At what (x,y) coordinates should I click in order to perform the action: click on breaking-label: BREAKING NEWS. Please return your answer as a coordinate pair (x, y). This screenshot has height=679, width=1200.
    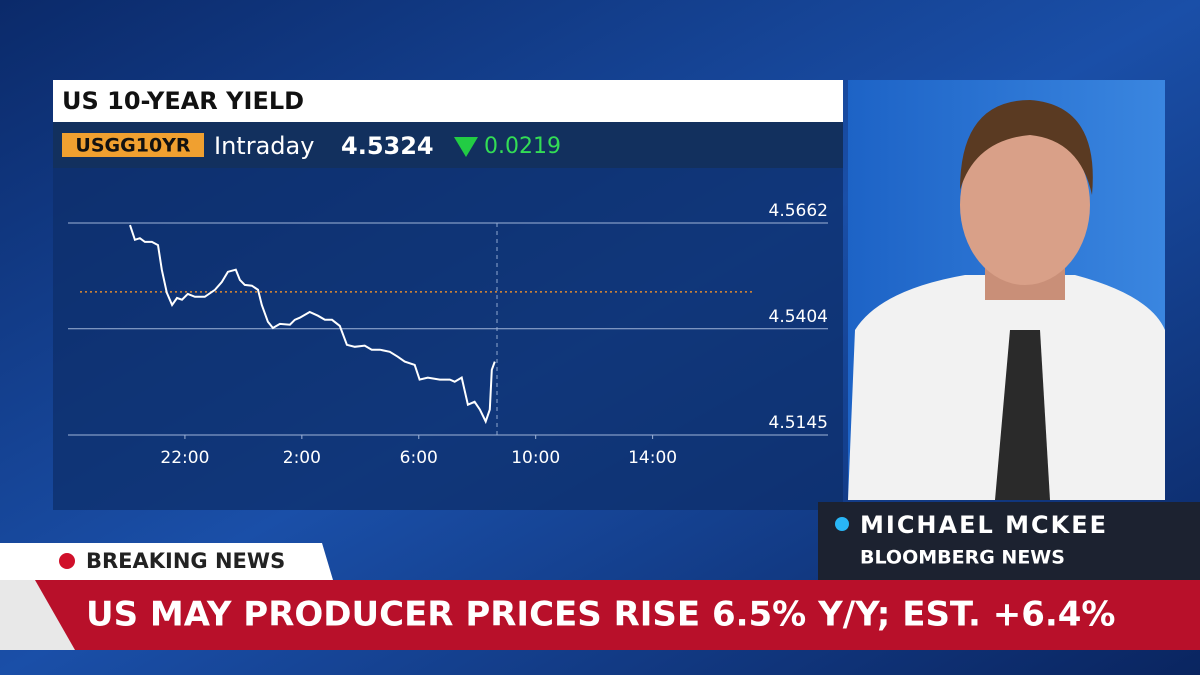
    Looking at the image, I should click on (185, 561).